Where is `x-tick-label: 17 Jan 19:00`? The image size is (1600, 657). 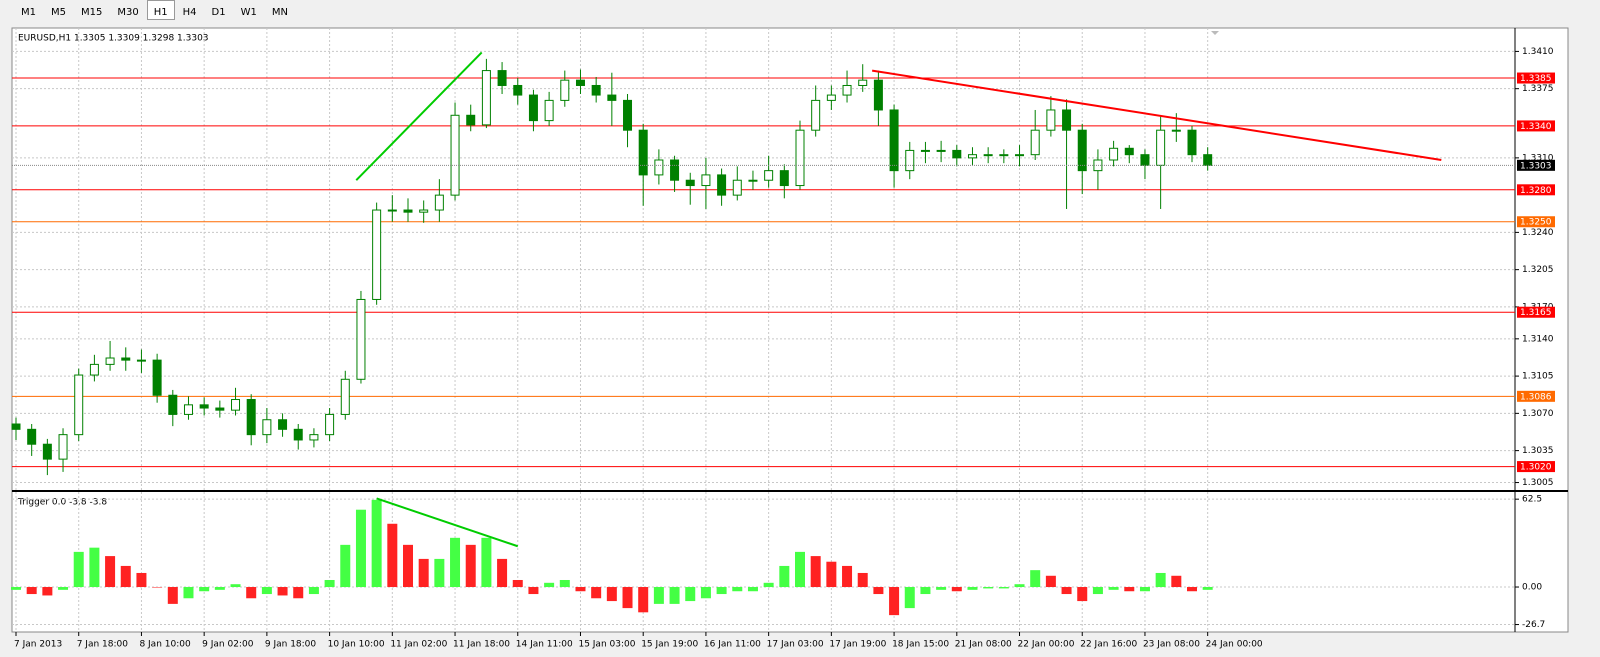 x-tick-label: 17 Jan 19:00 is located at coordinates (857, 645).